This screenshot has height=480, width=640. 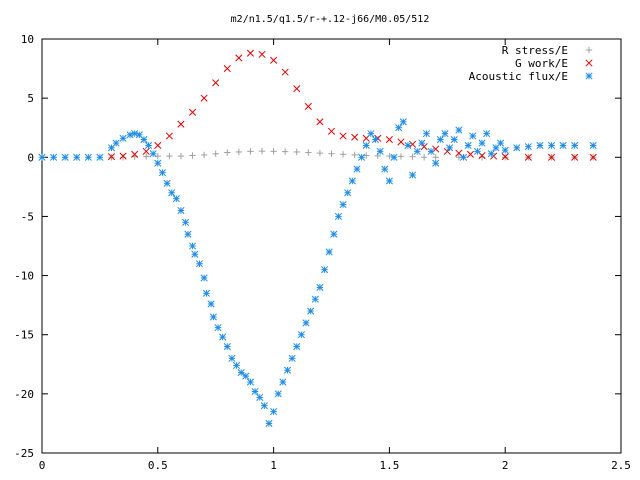 What do you see at coordinates (42, 465) in the screenshot?
I see `x-tick-label: 0` at bounding box center [42, 465].